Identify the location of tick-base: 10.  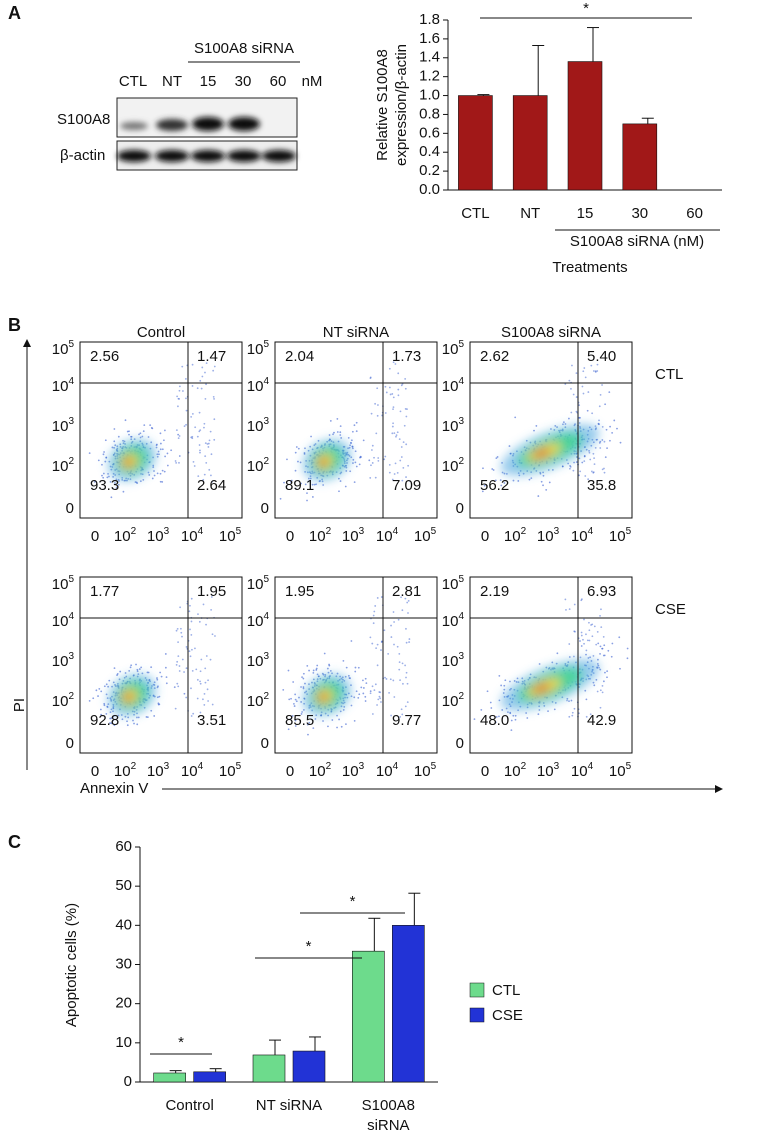
(545, 771).